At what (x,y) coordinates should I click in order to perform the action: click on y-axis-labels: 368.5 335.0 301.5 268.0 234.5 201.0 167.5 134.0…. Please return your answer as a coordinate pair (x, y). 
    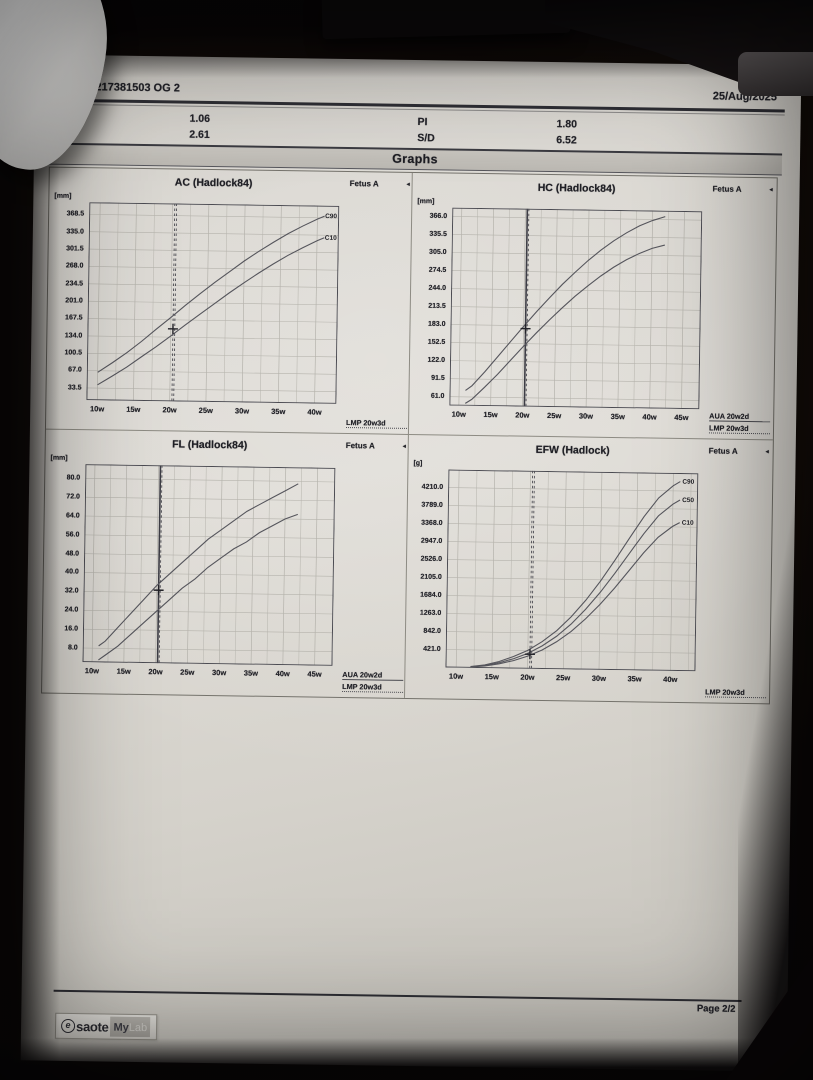
    Looking at the image, I should click on (66, 301).